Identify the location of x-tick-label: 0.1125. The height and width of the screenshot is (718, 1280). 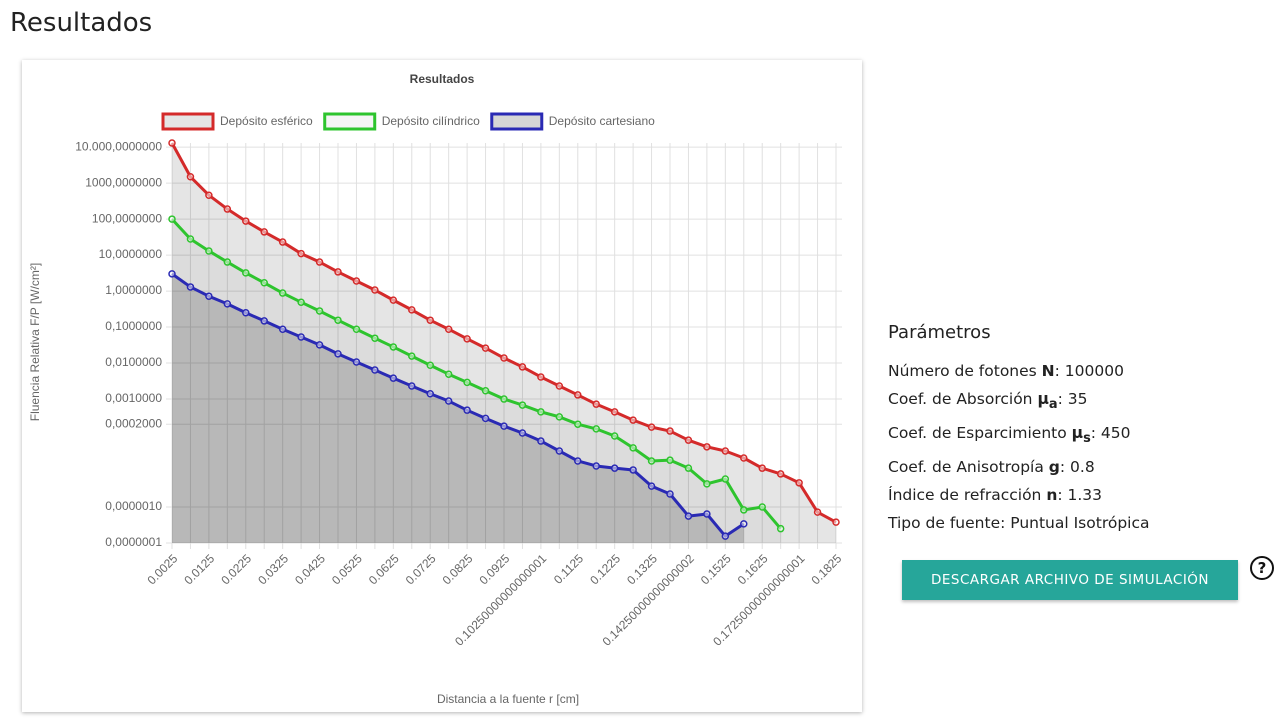
(568, 568).